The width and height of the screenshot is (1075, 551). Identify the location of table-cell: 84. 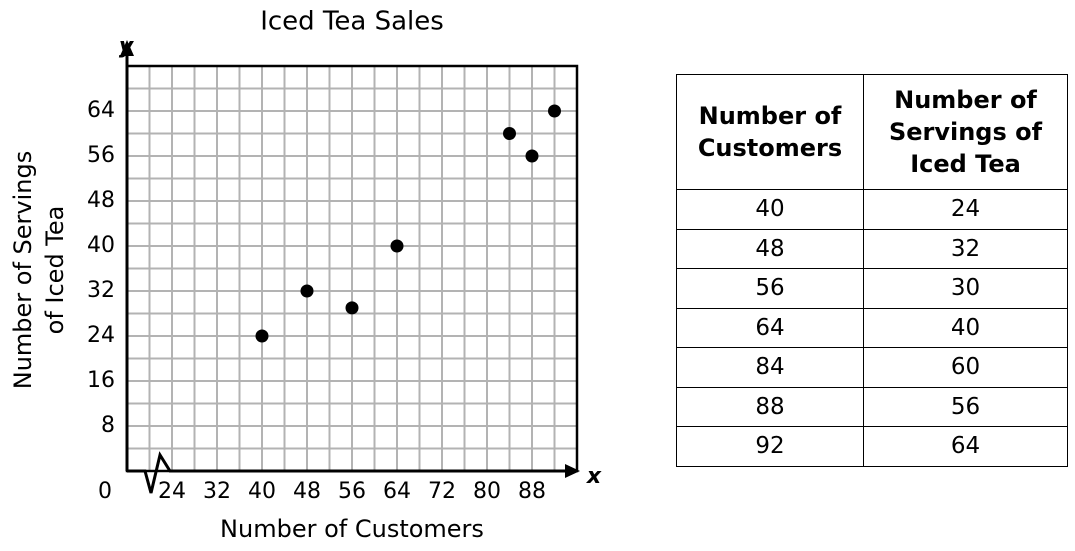
(770, 367).